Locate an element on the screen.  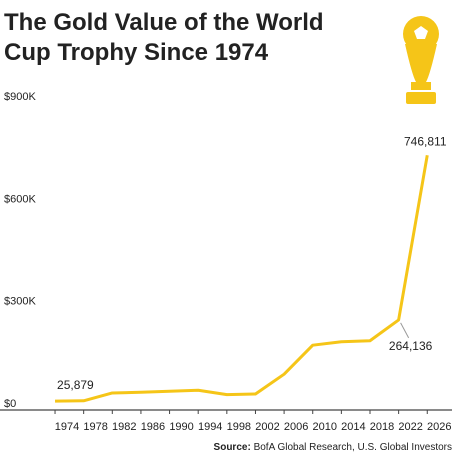
chart-title: The Gold Value of the World is located at coordinates (164, 22).